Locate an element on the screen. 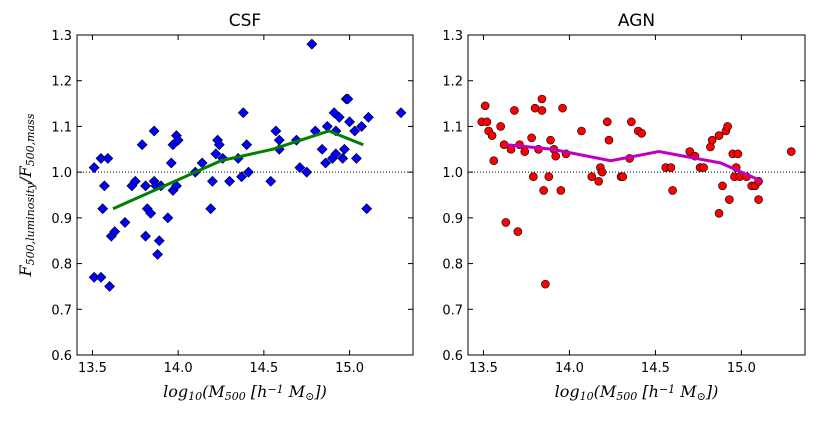 The width and height of the screenshot is (830, 421). label-part: F is located at coordinates (25, 270).